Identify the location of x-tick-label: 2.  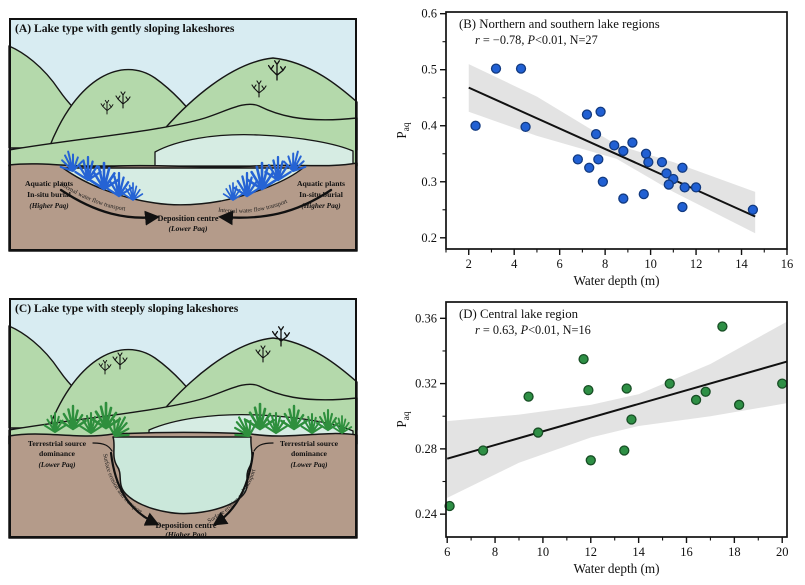
(469, 264).